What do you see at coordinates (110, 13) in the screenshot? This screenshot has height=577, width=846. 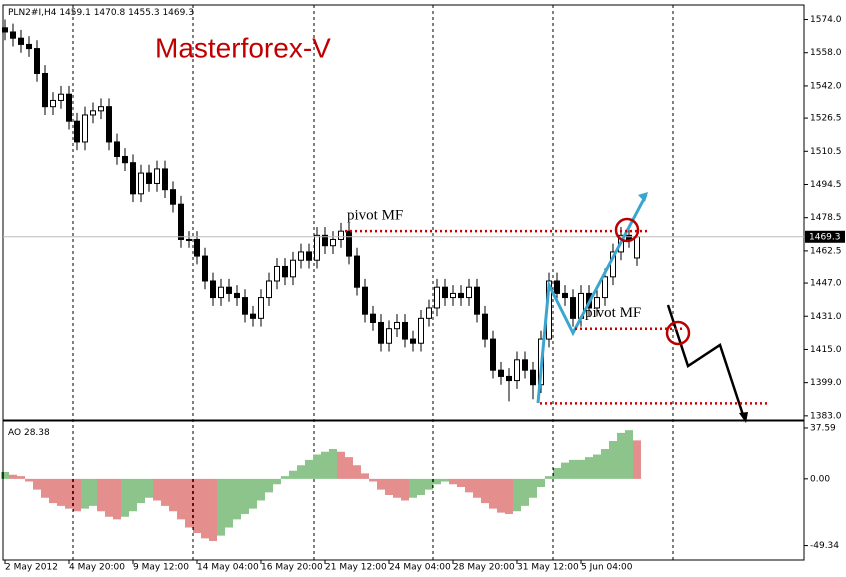 I see `header-high: 1470.8` at bounding box center [110, 13].